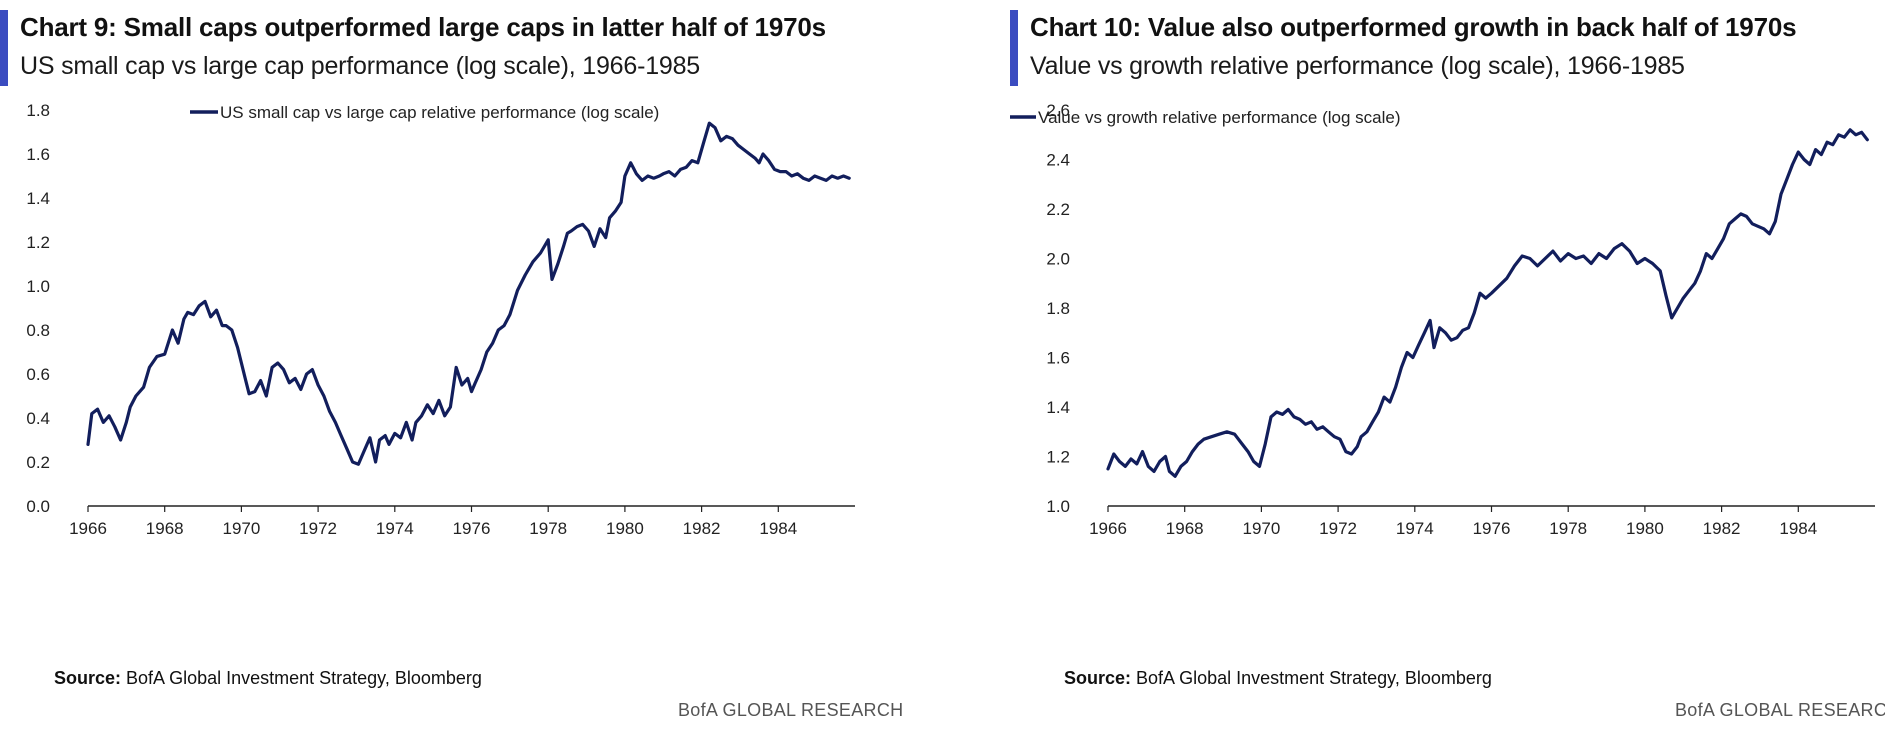 This screenshot has height=729, width=1885. Describe the element at coordinates (38, 462) in the screenshot. I see `y-tick-label: 0.2` at that location.